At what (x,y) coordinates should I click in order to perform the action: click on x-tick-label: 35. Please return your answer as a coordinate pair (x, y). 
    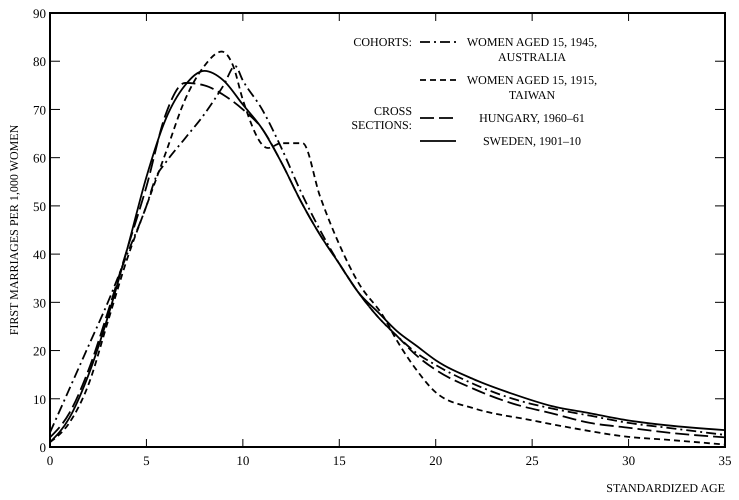
    Looking at the image, I should click on (725, 460).